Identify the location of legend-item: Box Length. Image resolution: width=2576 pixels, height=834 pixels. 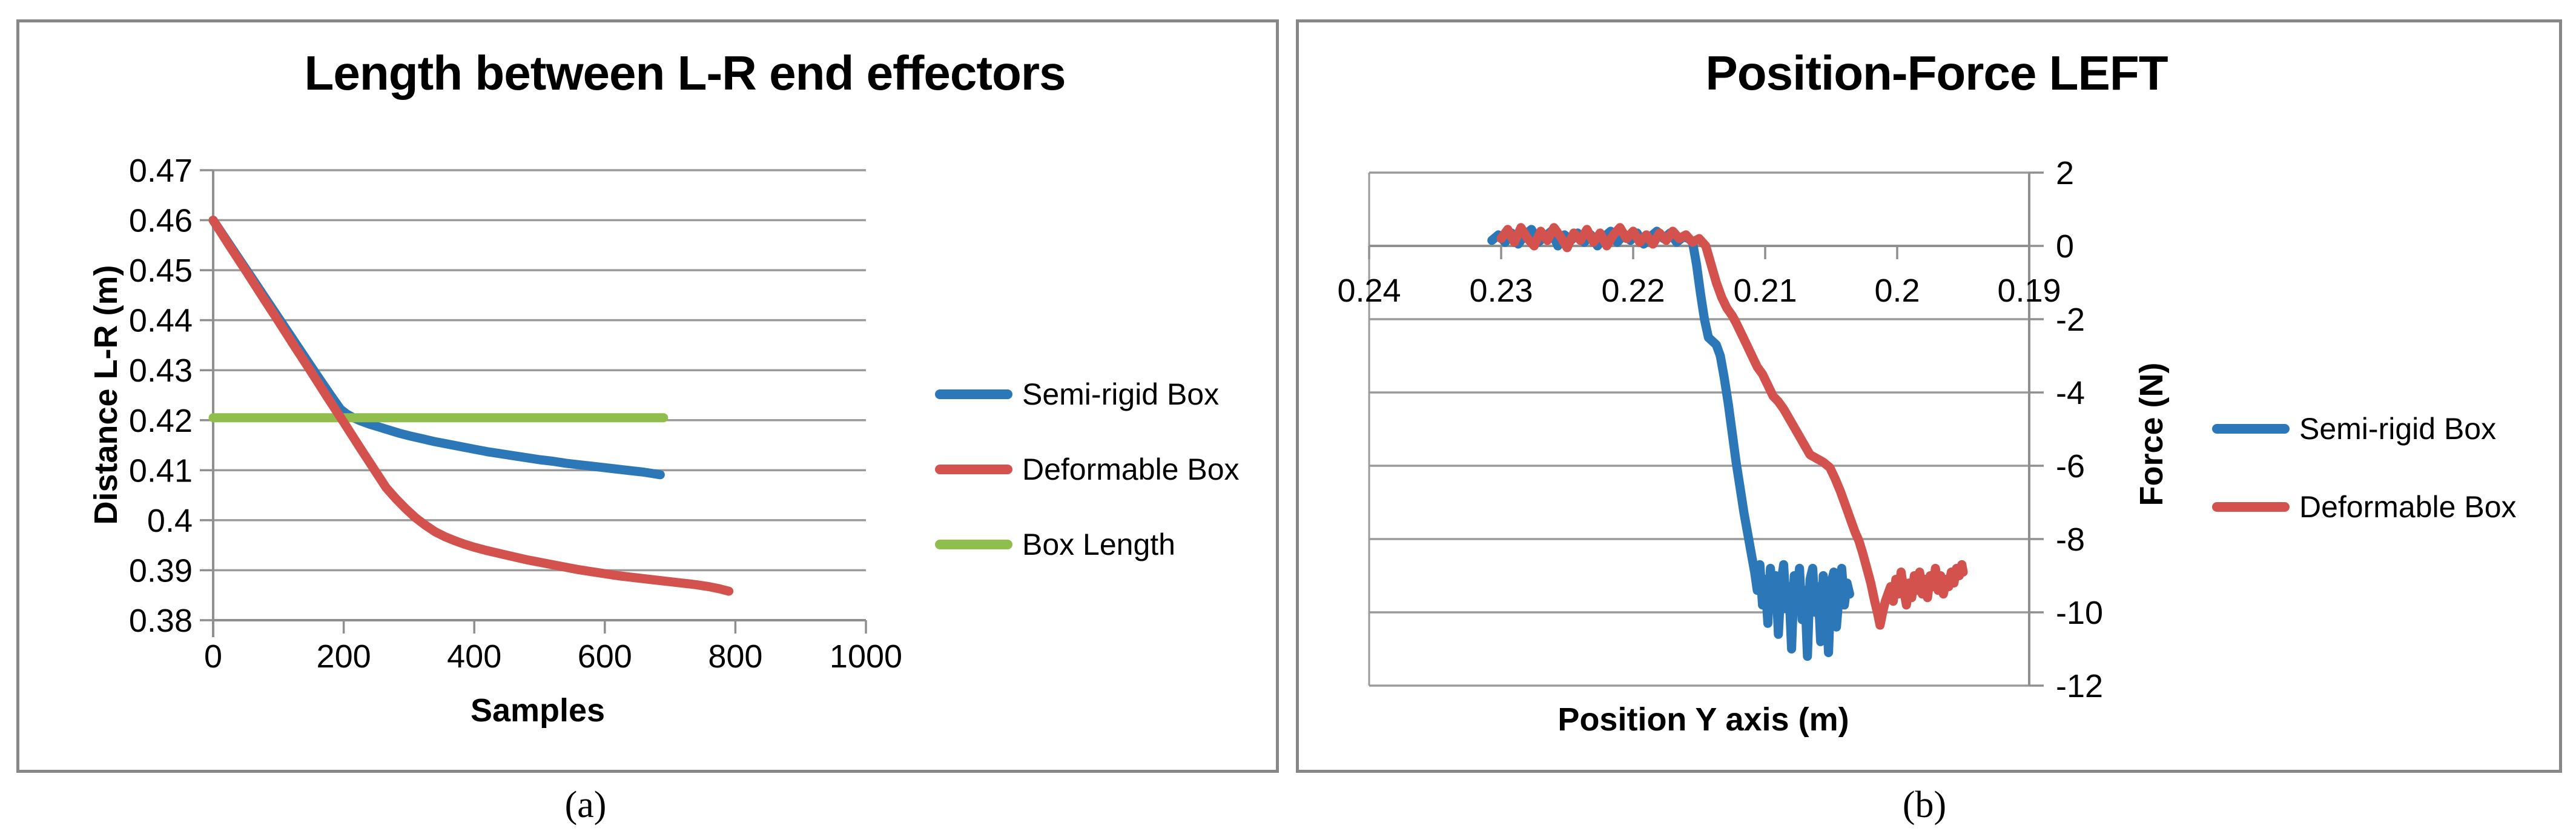
(1087, 544).